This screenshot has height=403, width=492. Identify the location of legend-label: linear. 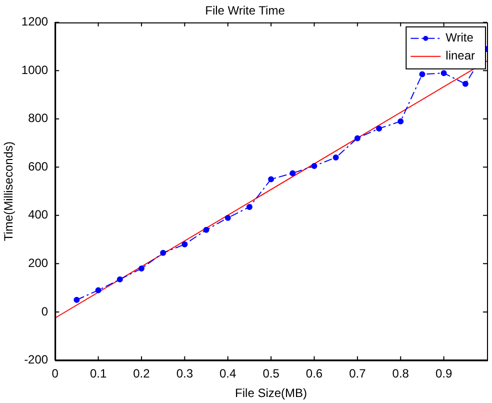
(461, 55).